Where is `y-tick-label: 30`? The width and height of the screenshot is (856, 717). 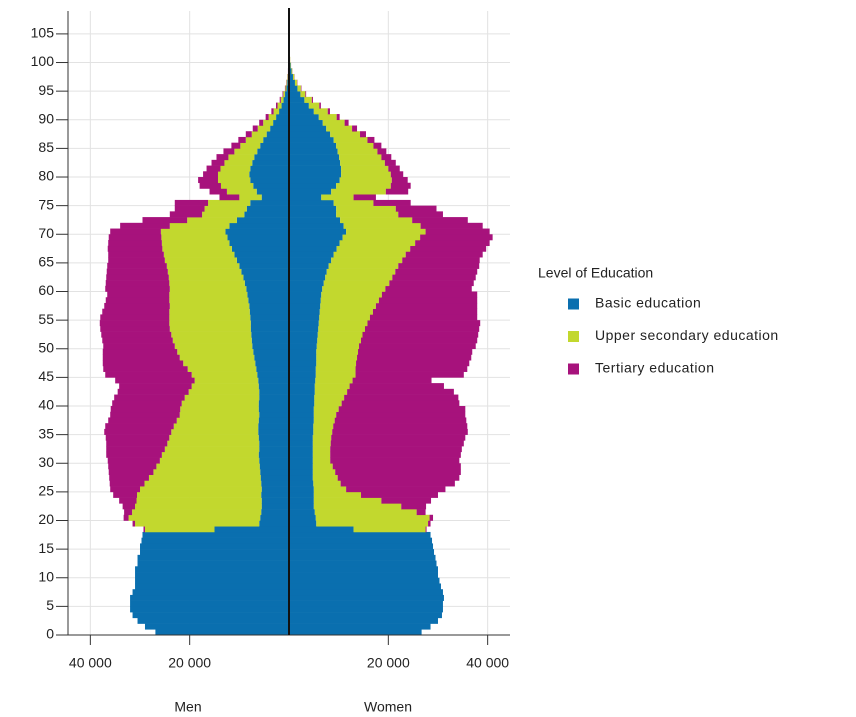
y-tick-label: 30 is located at coordinates (46, 462).